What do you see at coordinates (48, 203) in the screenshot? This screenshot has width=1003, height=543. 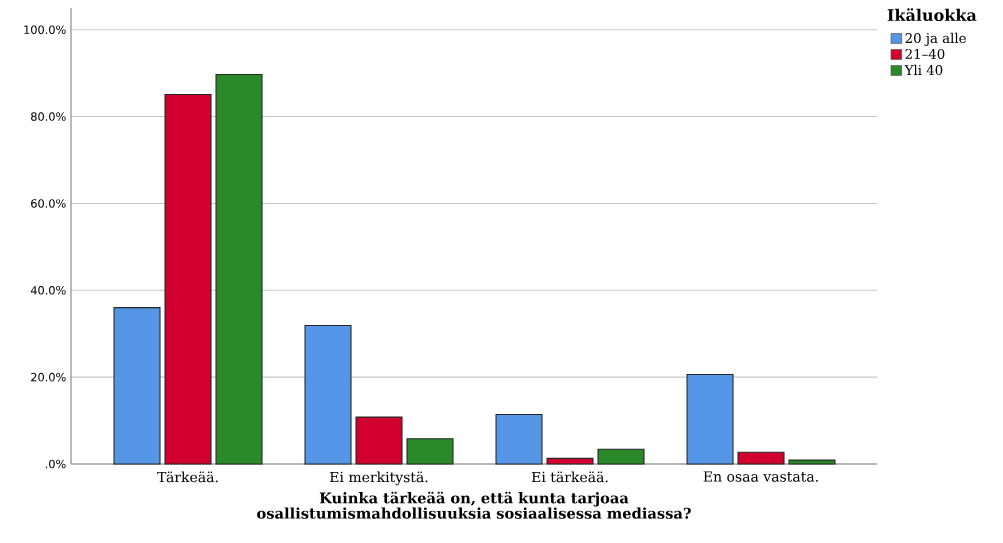 I see `y-tick-label: 60.0%` at bounding box center [48, 203].